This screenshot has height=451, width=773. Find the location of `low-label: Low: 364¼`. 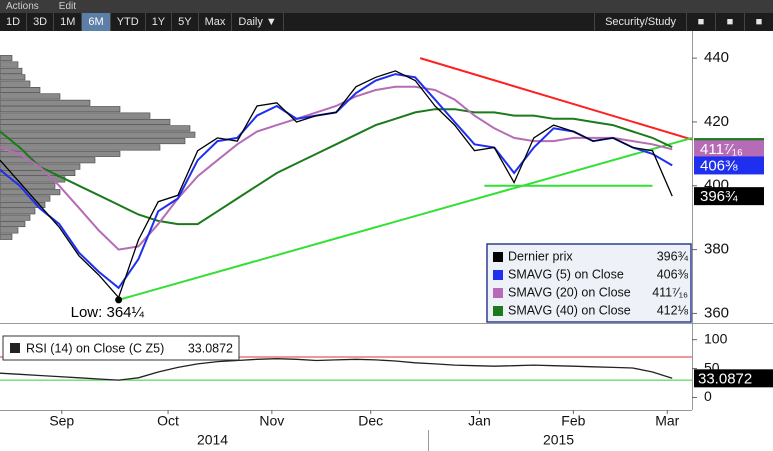

low-label: Low: 364¼ is located at coordinates (108, 312).